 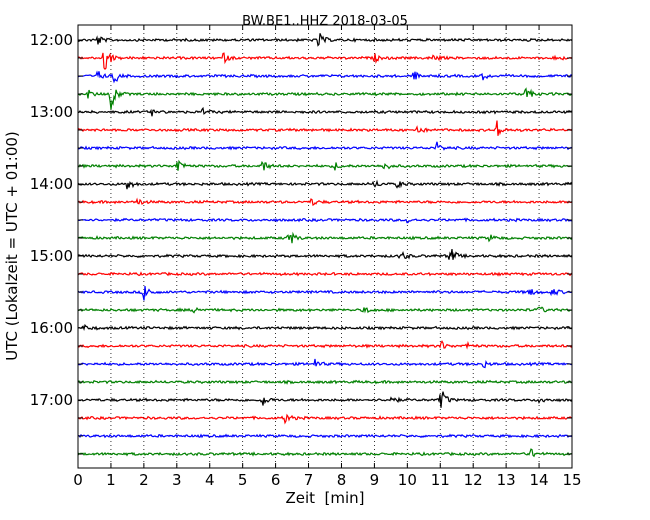 What do you see at coordinates (51, 184) in the screenshot?
I see `y-hour-label: 14:00` at bounding box center [51, 184].